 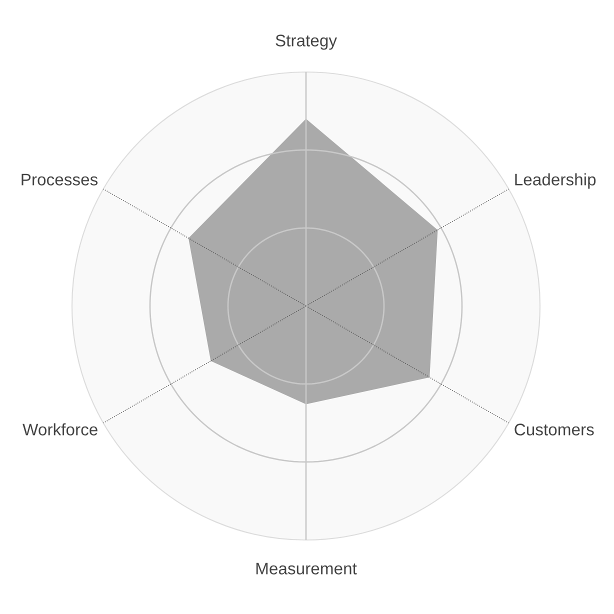 I want to click on spoke-label: Customers, so click(x=554, y=430).